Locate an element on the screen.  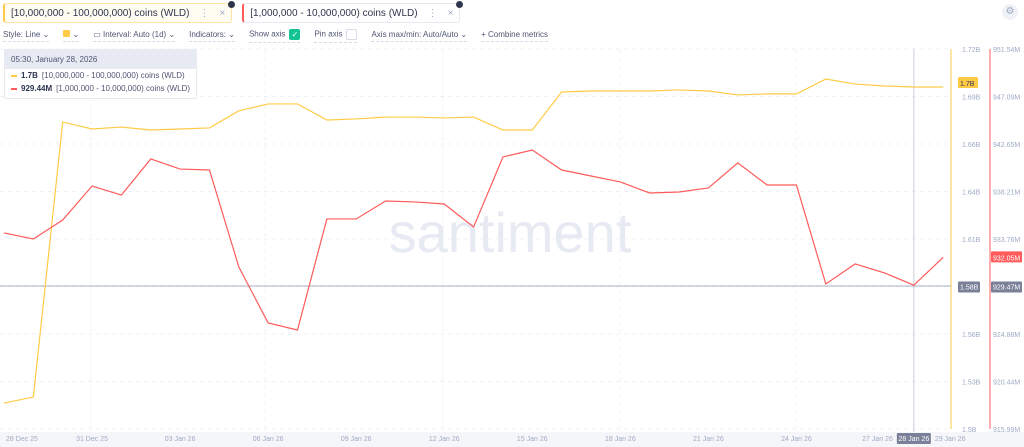
x-tick-label: 18 Jan 26 is located at coordinates (620, 439).